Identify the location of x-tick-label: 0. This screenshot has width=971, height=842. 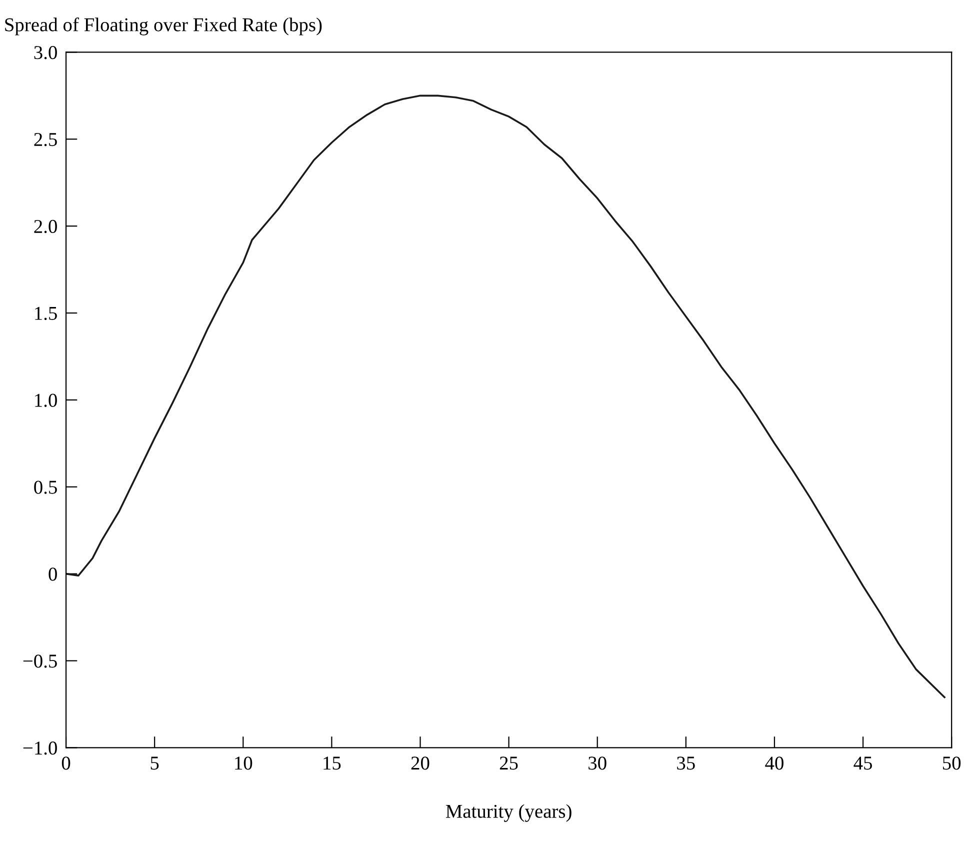
(66, 763).